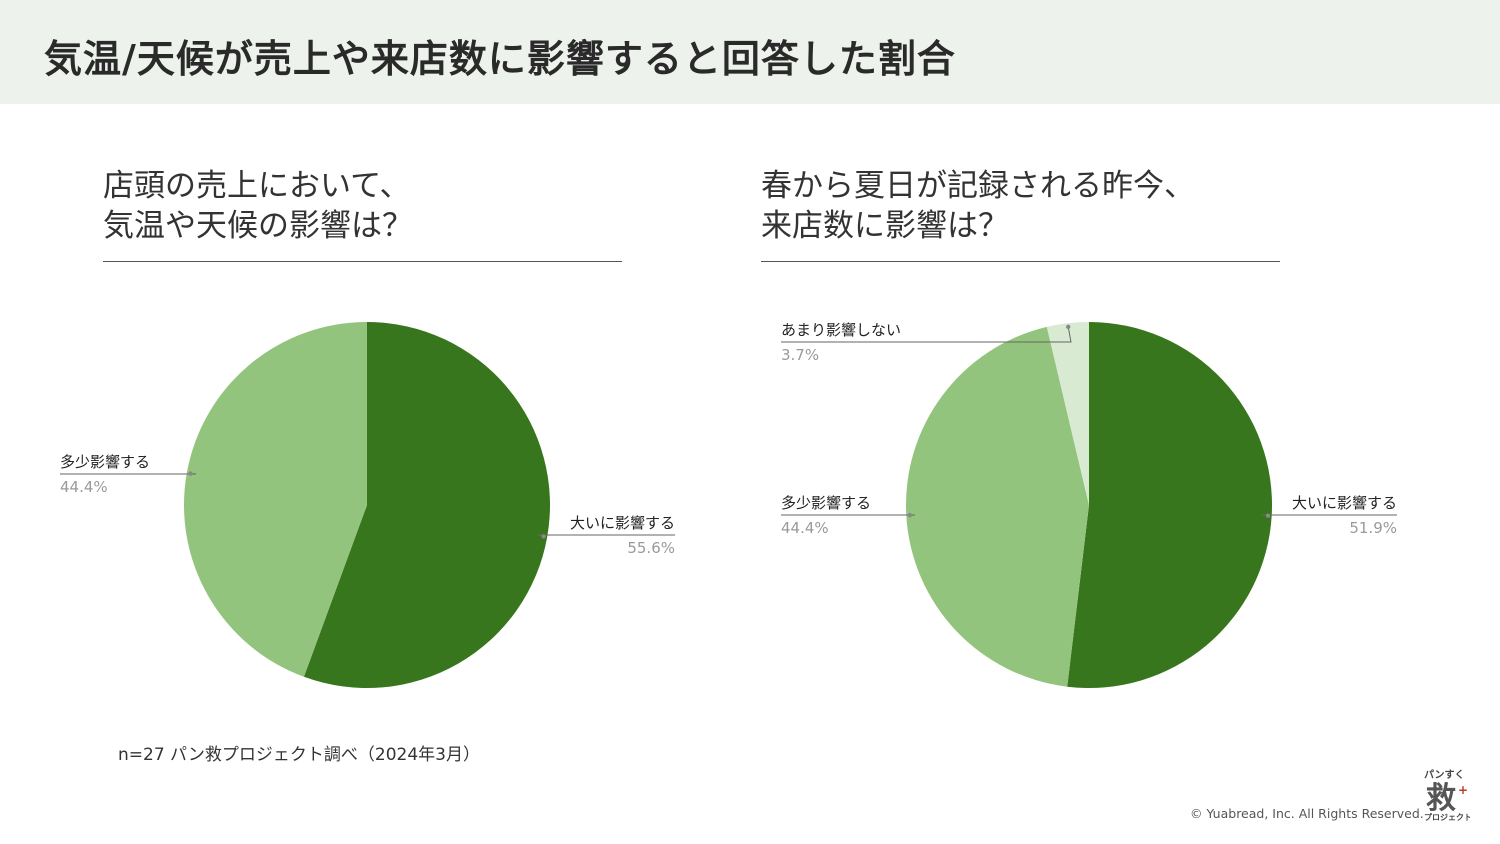 This screenshot has height=844, width=1500. Describe the element at coordinates (885, 226) in the screenshot. I see `right-question-line2: 来店数に影響は？` at that location.